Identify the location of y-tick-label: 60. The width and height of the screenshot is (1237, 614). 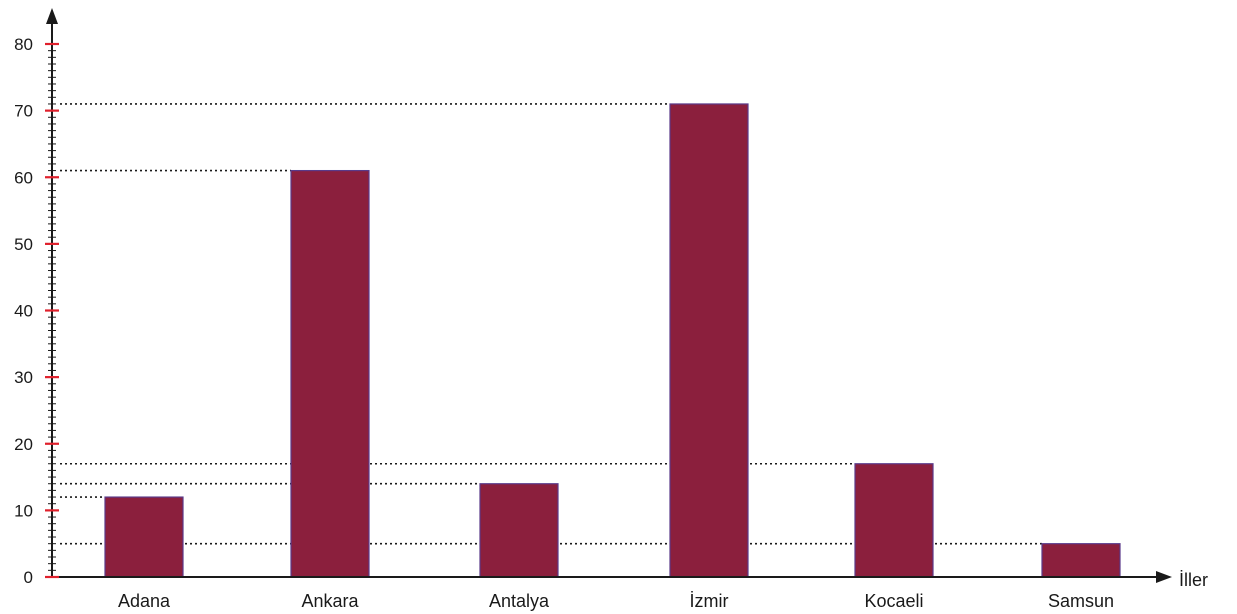
(23, 177).